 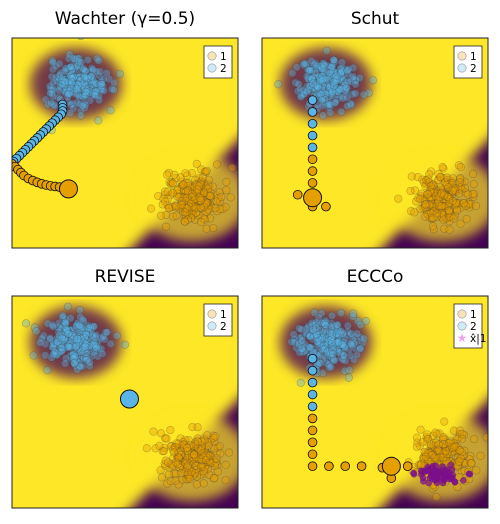 I want to click on panel-title: Wachter (γ=0.5), so click(x=125, y=19).